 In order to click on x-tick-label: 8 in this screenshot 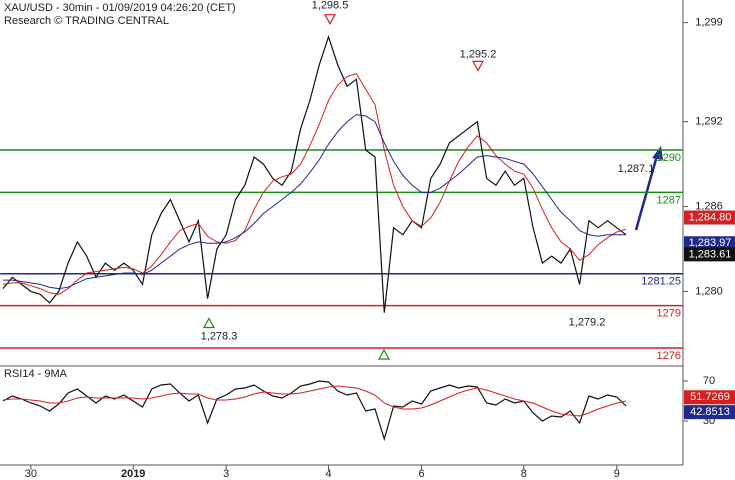, I will do `click(524, 474)`.